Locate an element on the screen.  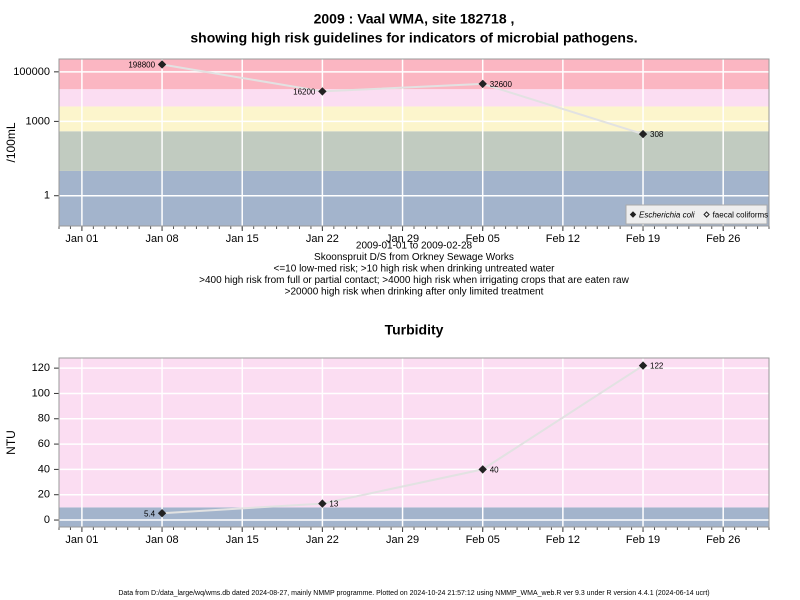
data-label: 13 is located at coordinates (333, 504).